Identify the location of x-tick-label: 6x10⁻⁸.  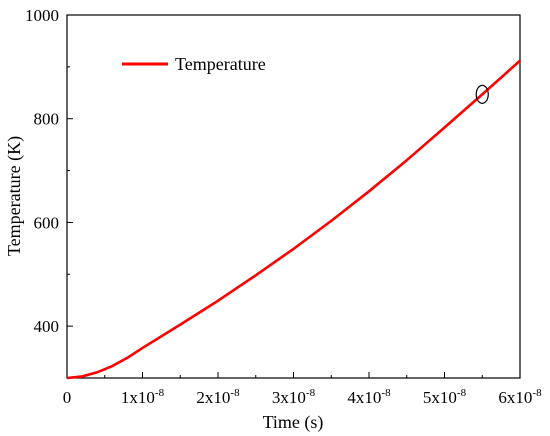
(520, 397).